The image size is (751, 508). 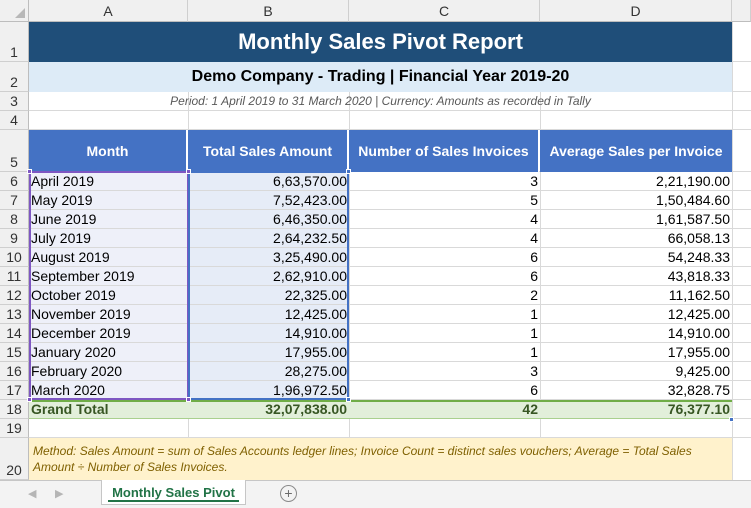 What do you see at coordinates (14, 77) in the screenshot?
I see `row-header-2: 2` at bounding box center [14, 77].